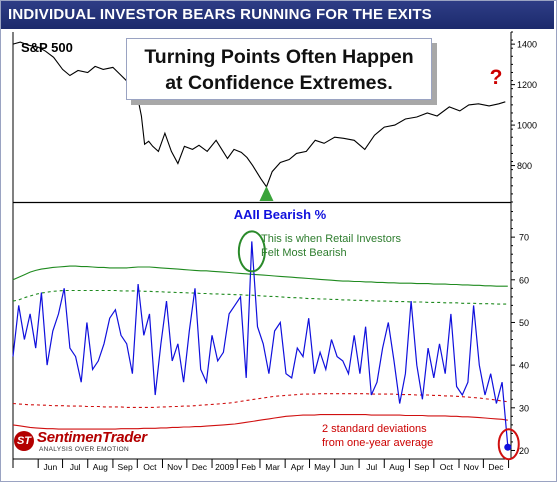 The height and width of the screenshot is (482, 557). What do you see at coordinates (260, 422) in the screenshot?
I see `lower-band-2sd` at bounding box center [260, 422].